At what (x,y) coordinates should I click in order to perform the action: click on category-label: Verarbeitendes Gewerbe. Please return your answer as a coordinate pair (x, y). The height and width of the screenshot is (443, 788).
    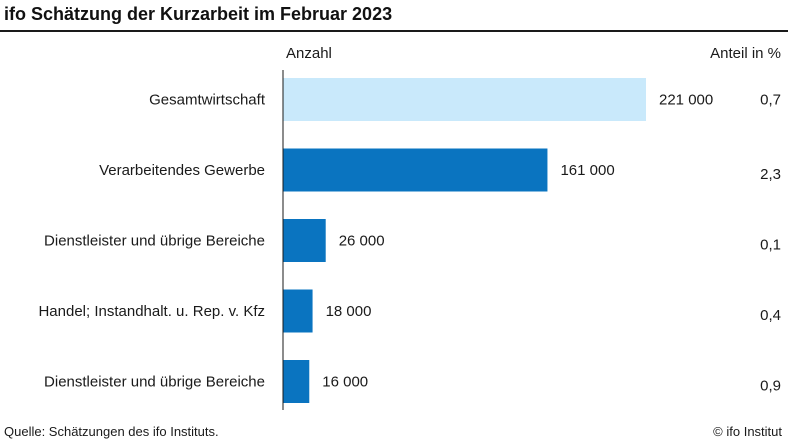
    Looking at the image, I should click on (182, 170).